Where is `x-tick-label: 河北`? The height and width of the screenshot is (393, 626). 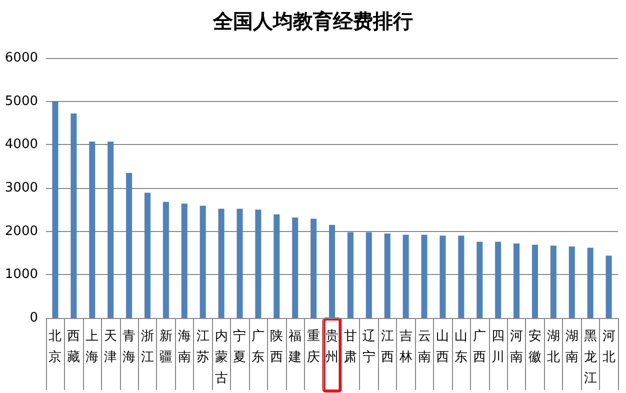
x-tick-label: 河北 is located at coordinates (609, 347).